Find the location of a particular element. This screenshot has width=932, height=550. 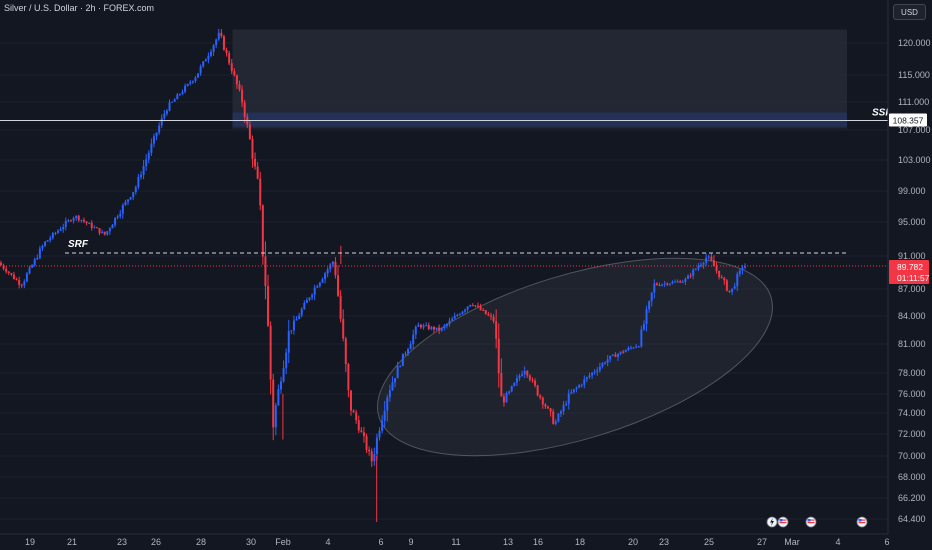

time-tick-label: 11 is located at coordinates (455, 542).